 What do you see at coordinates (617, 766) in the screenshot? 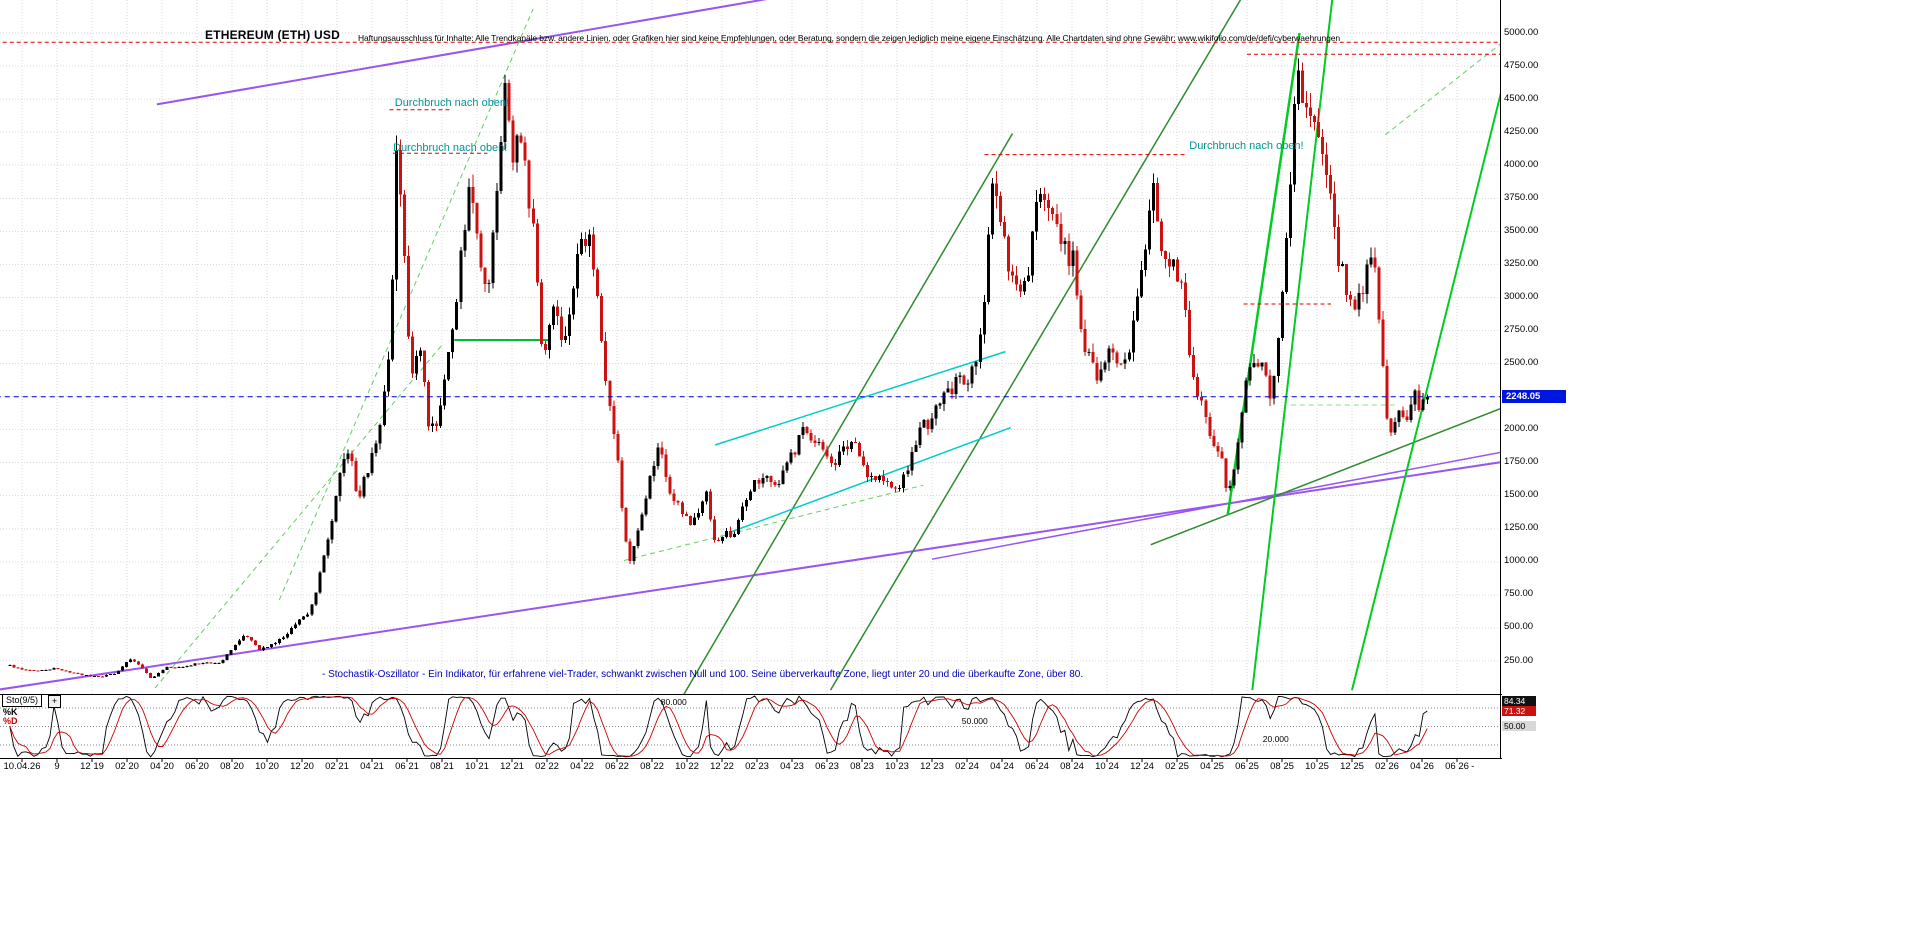
I see `date-tick-label: 06 22` at bounding box center [617, 766].